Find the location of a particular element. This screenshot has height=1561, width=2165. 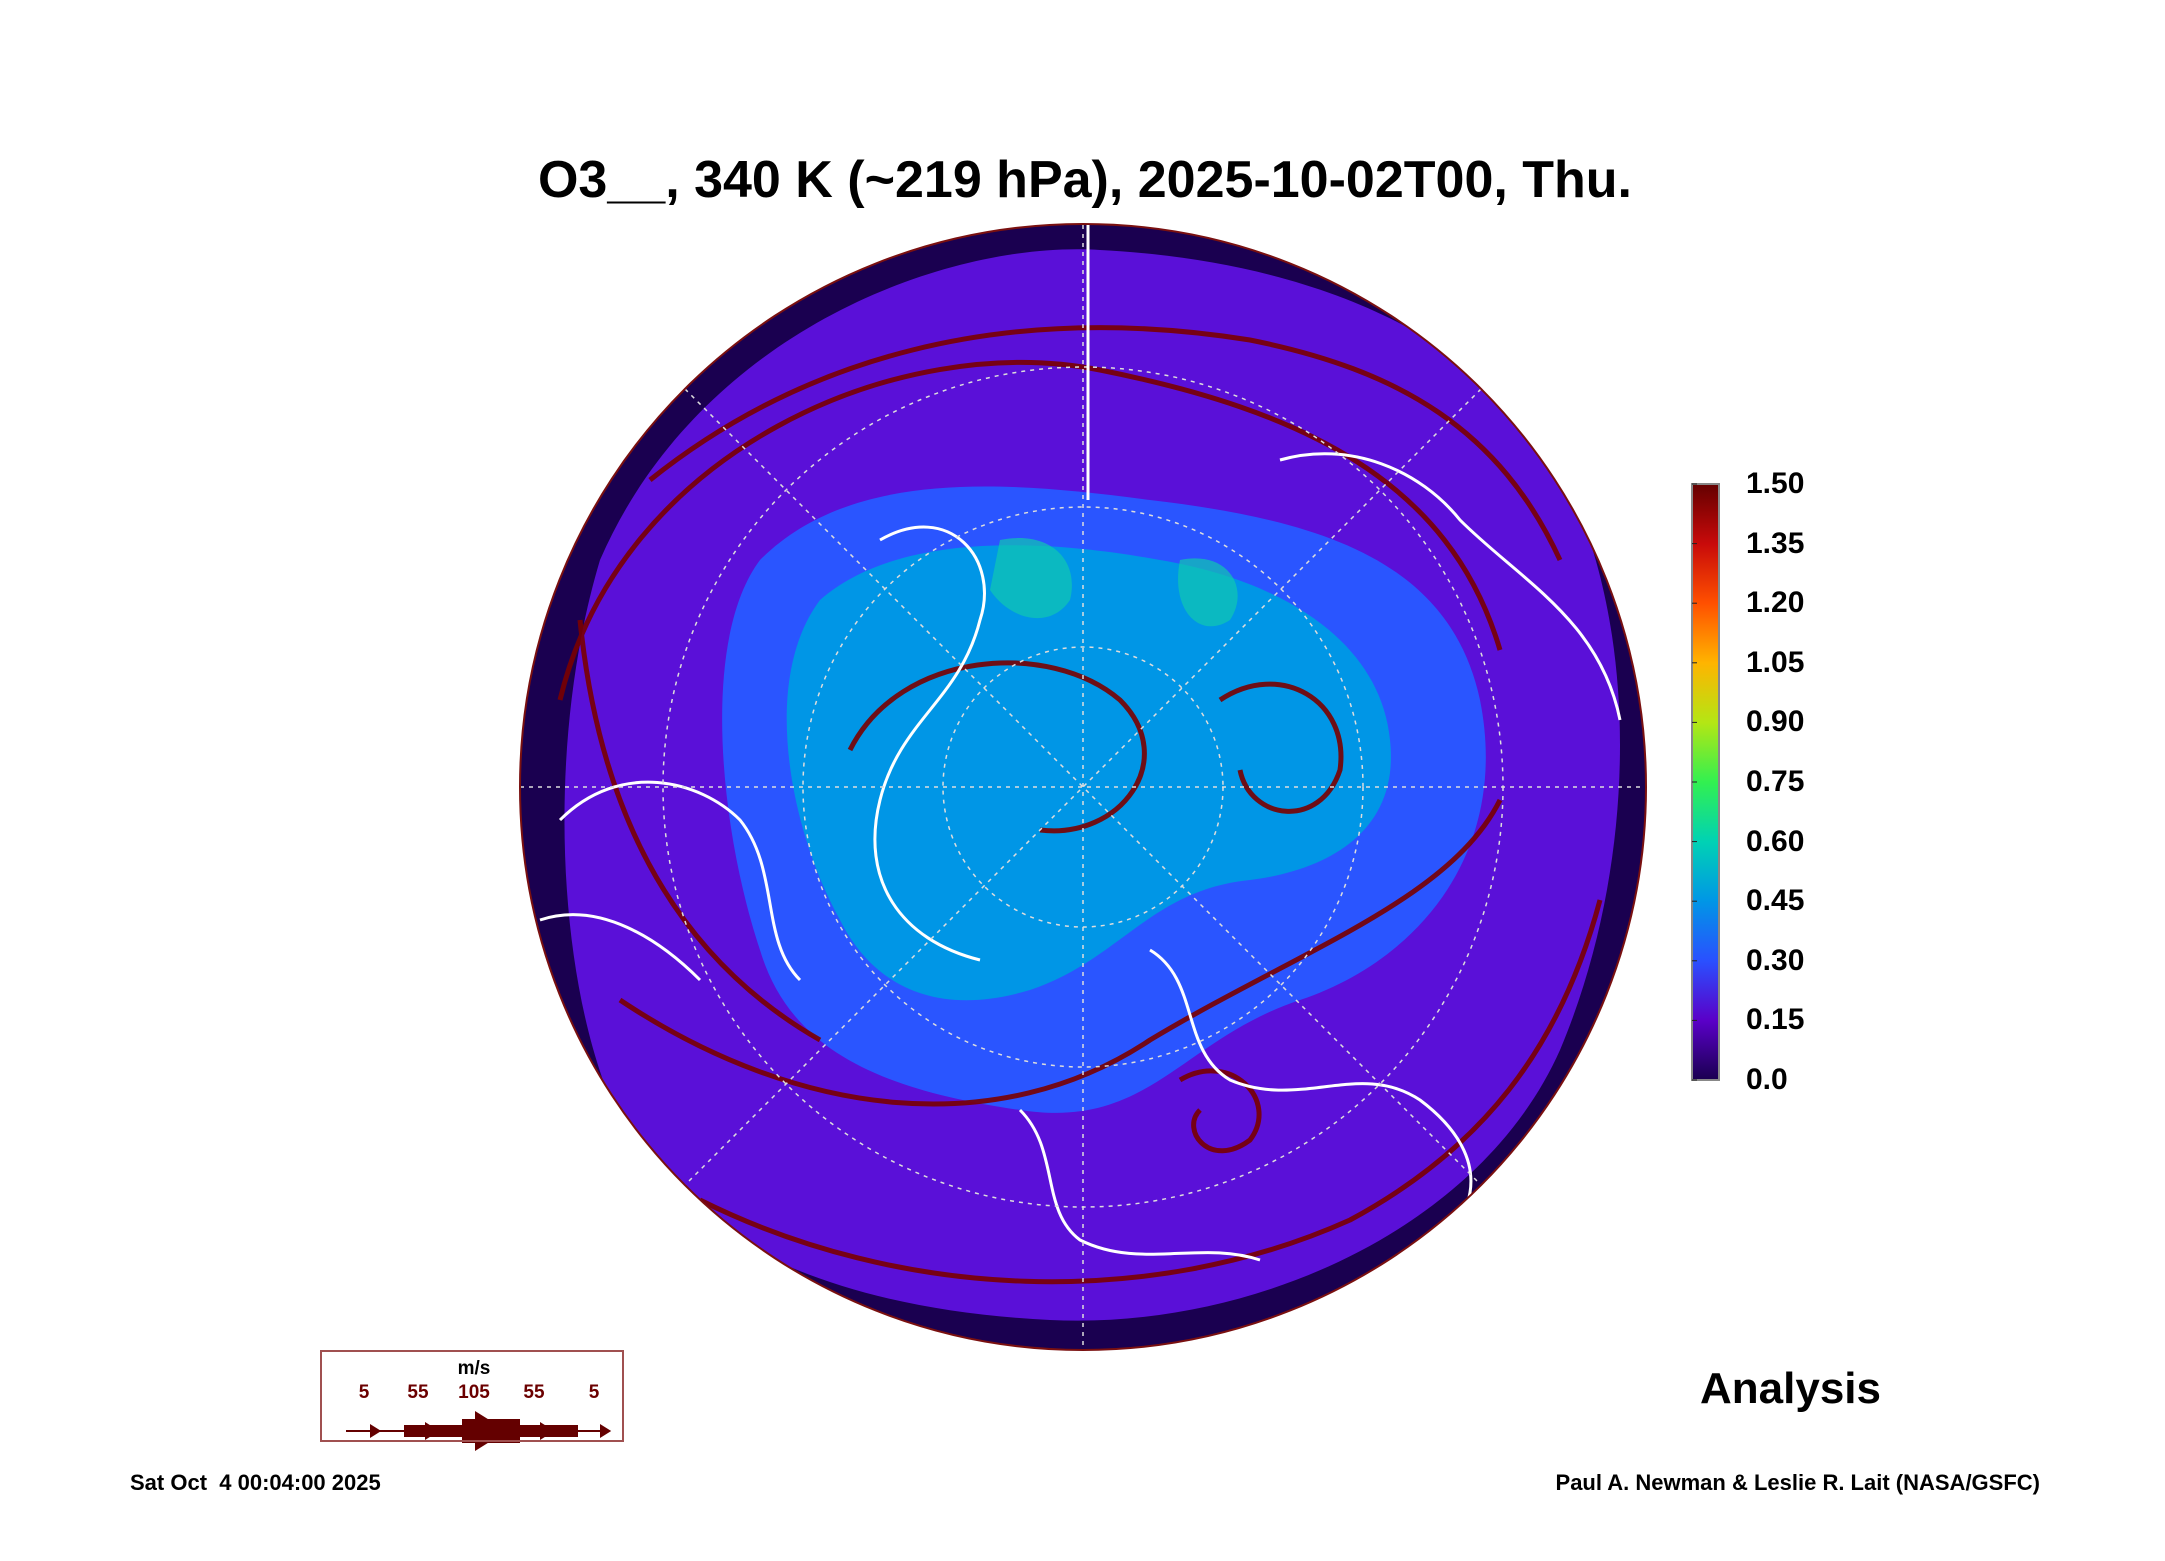

field-teal is located at coordinates (1114, 582).